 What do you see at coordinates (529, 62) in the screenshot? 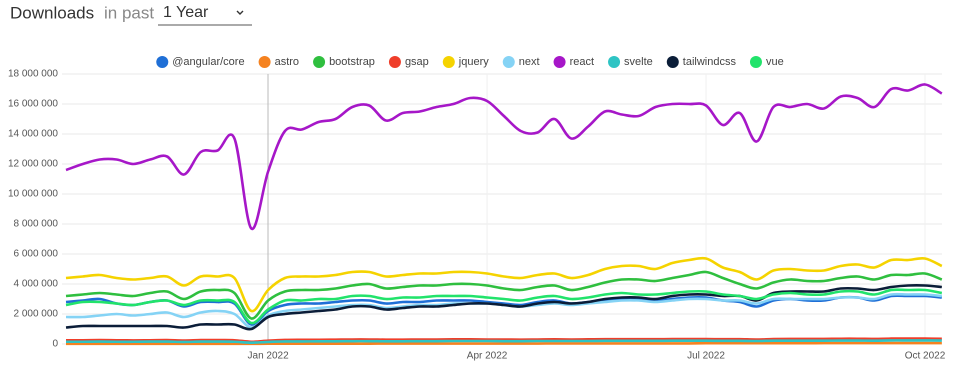
I see `legend-label: next` at bounding box center [529, 62].